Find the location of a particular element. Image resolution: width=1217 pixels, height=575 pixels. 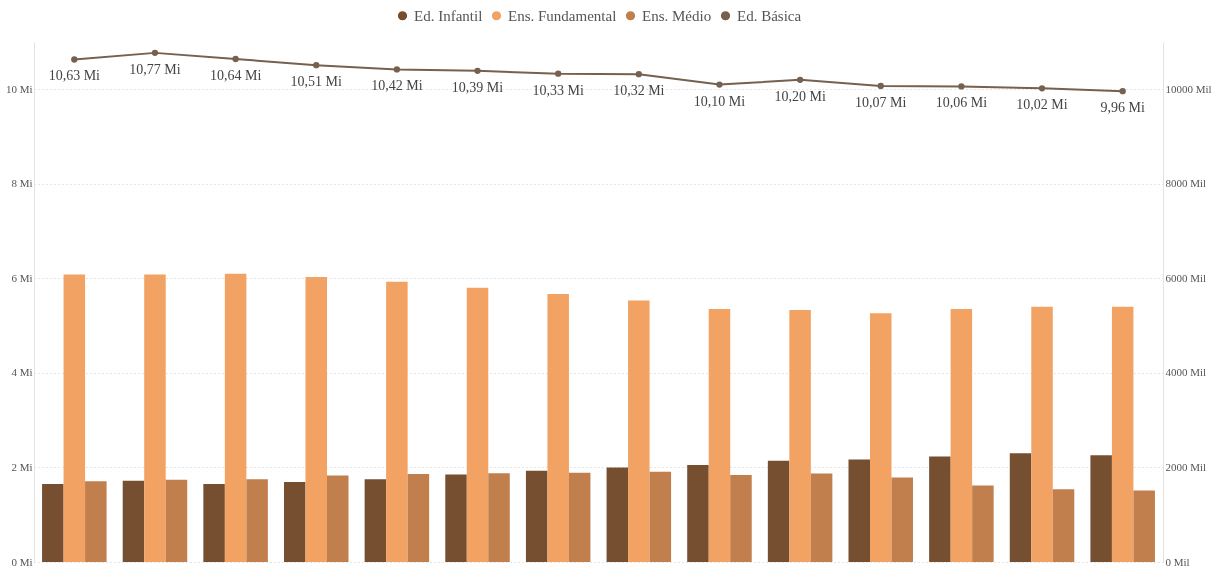

y-tick-label: 0 Mi is located at coordinates (22, 561).